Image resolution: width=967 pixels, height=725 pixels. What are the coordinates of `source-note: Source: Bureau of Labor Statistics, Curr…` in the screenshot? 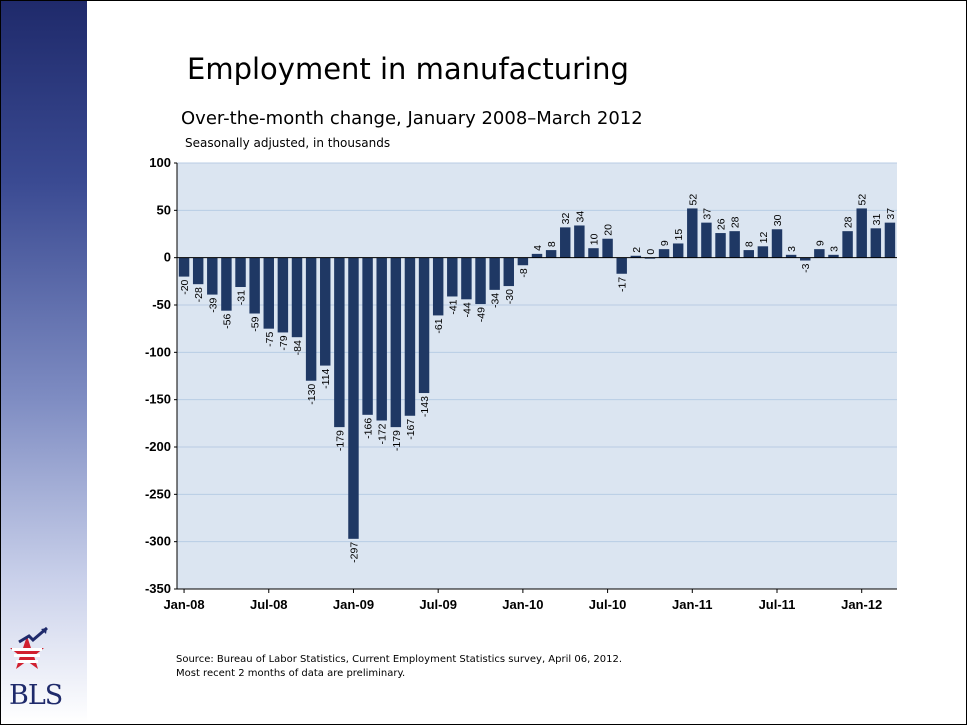 It's located at (399, 667).